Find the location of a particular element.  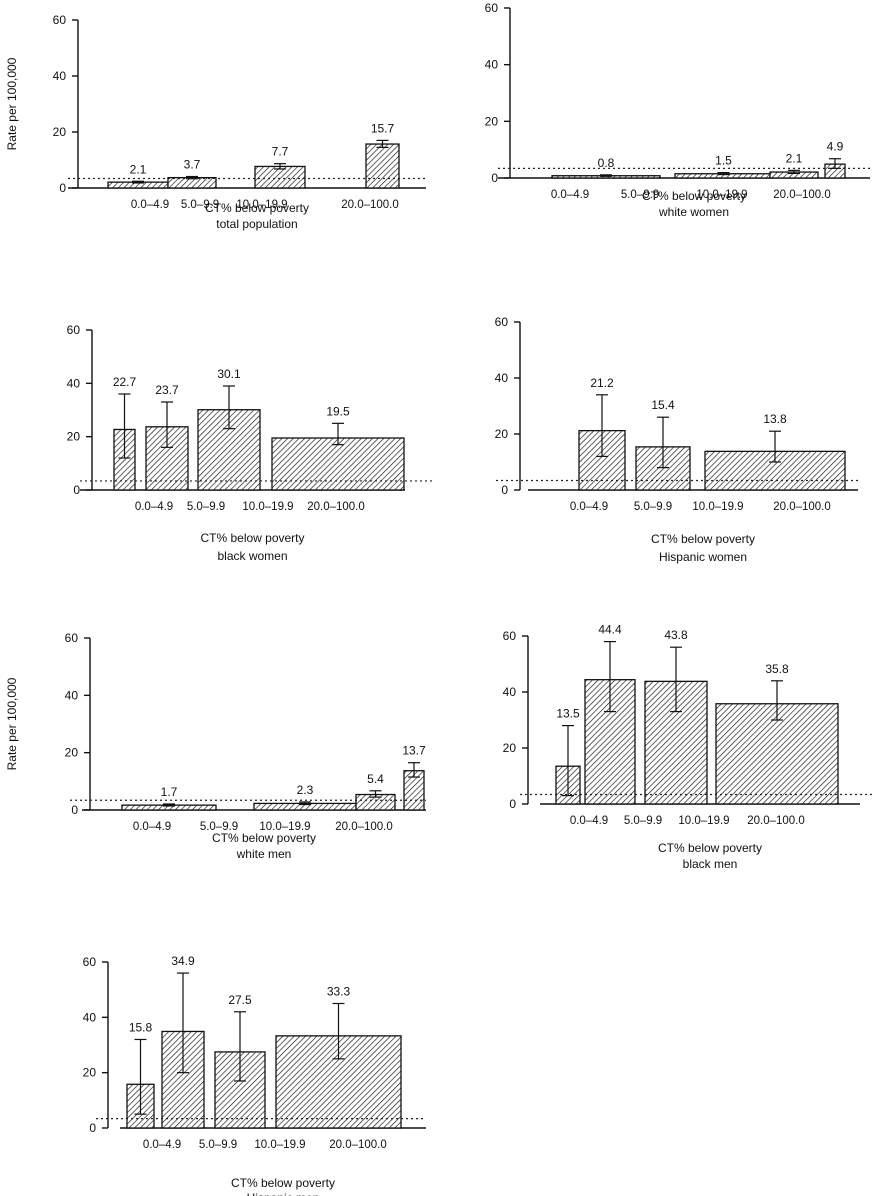

value-label: 7.7 is located at coordinates (280, 152).